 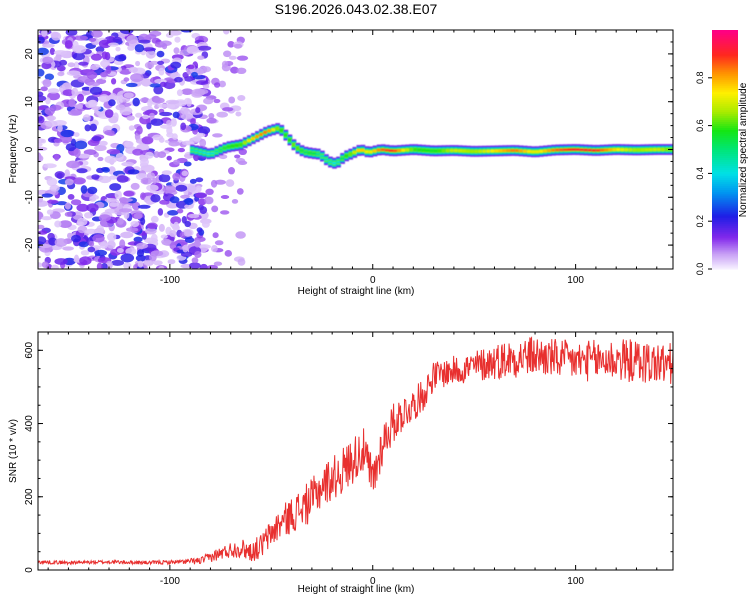 I want to click on y-tick-label: 600, so click(x=29, y=350).